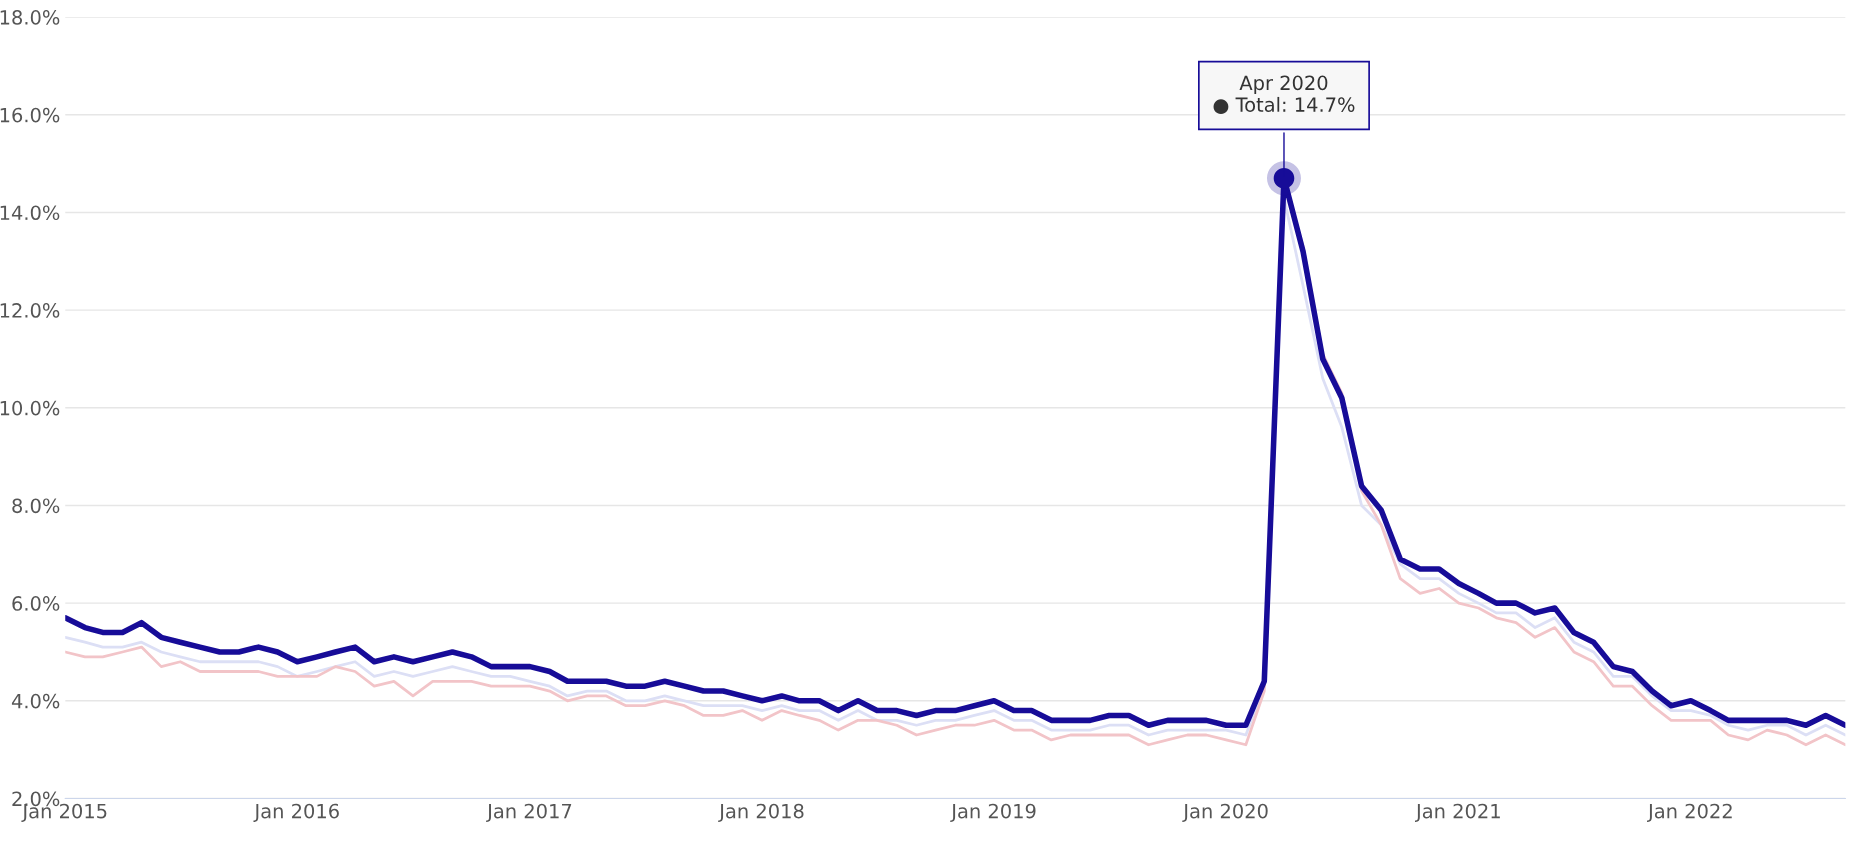  Describe the element at coordinates (761, 813) in the screenshot. I see `x-tick-label: Jan 2018` at that location.